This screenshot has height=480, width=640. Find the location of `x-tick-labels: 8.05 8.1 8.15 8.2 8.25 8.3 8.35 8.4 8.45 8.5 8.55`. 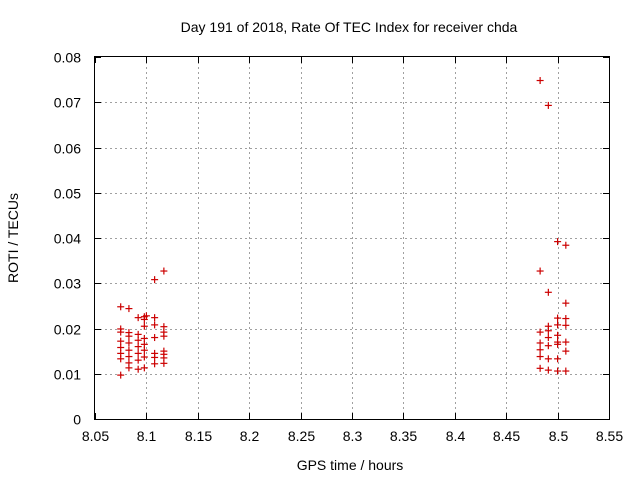

x-tick-labels: 8.05 8.1 8.15 8.2 8.25 8.3 8.35 8.4 8.45 8.5 8.55 is located at coordinates (352, 436).